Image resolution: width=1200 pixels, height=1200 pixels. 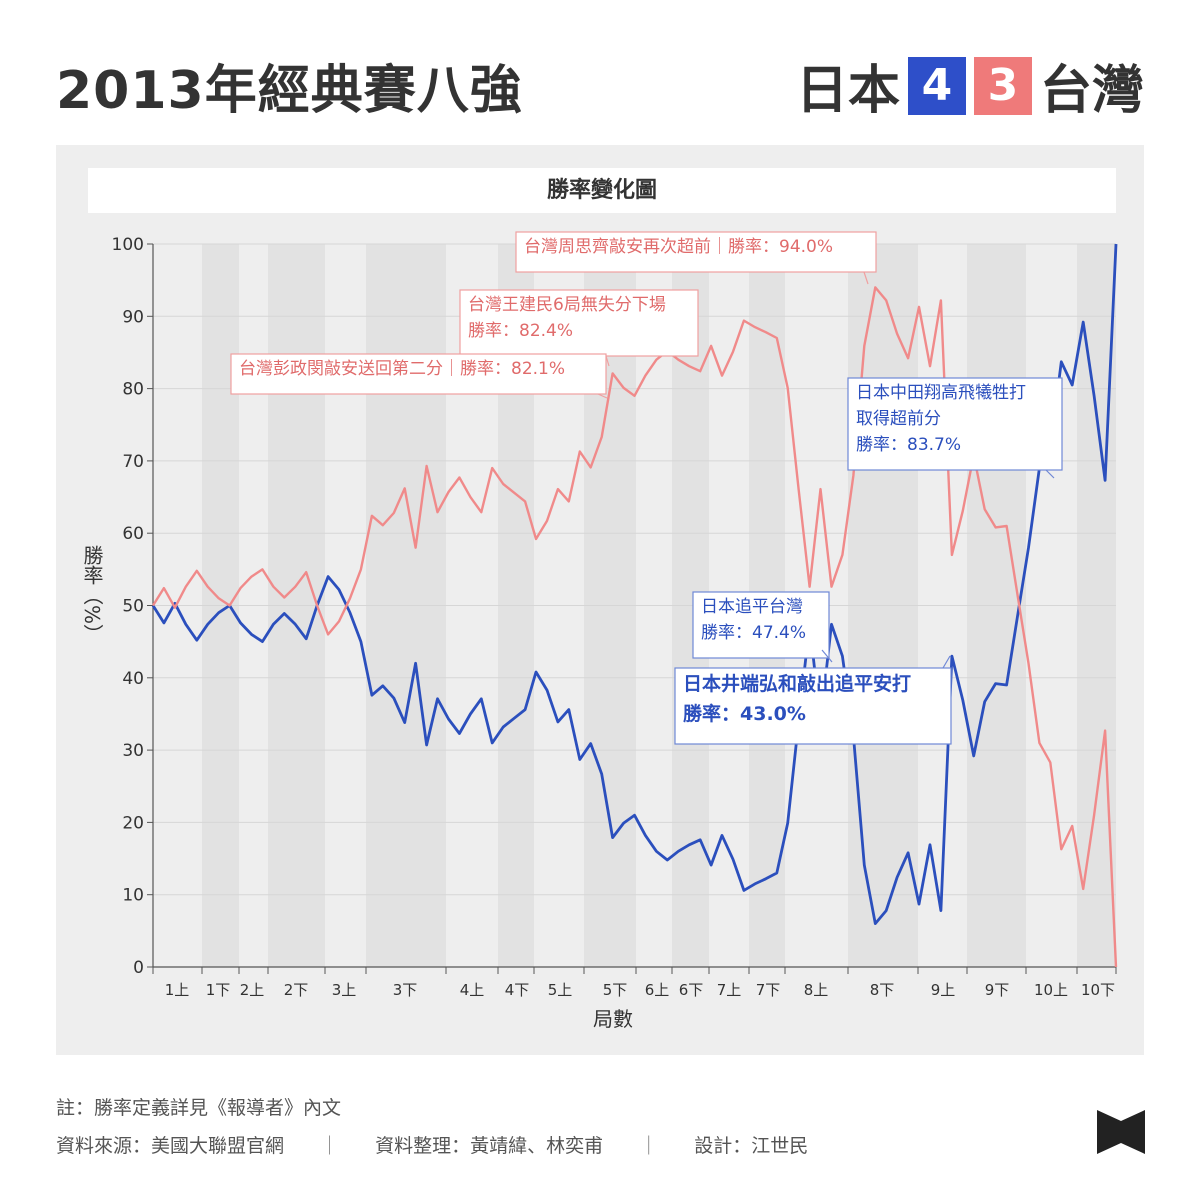 I want to click on y-tick-label: 10, so click(x=133, y=896).